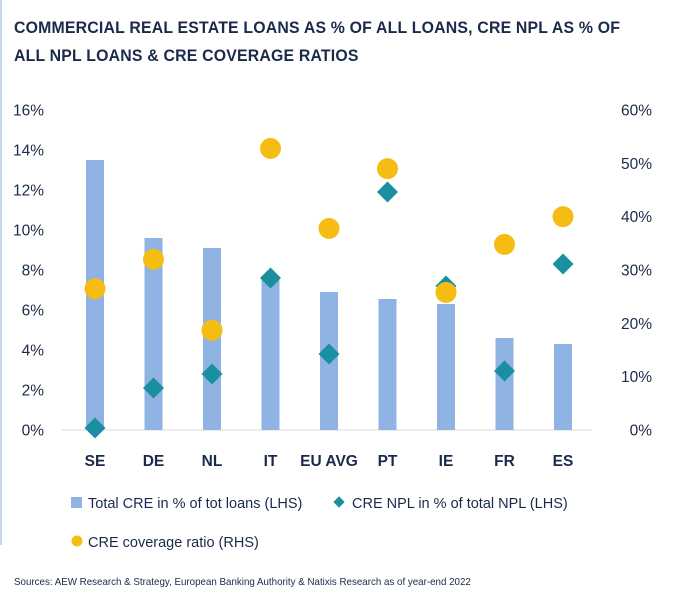  Describe the element at coordinates (636, 164) in the screenshot. I see `right-tick-label: 50%` at that location.